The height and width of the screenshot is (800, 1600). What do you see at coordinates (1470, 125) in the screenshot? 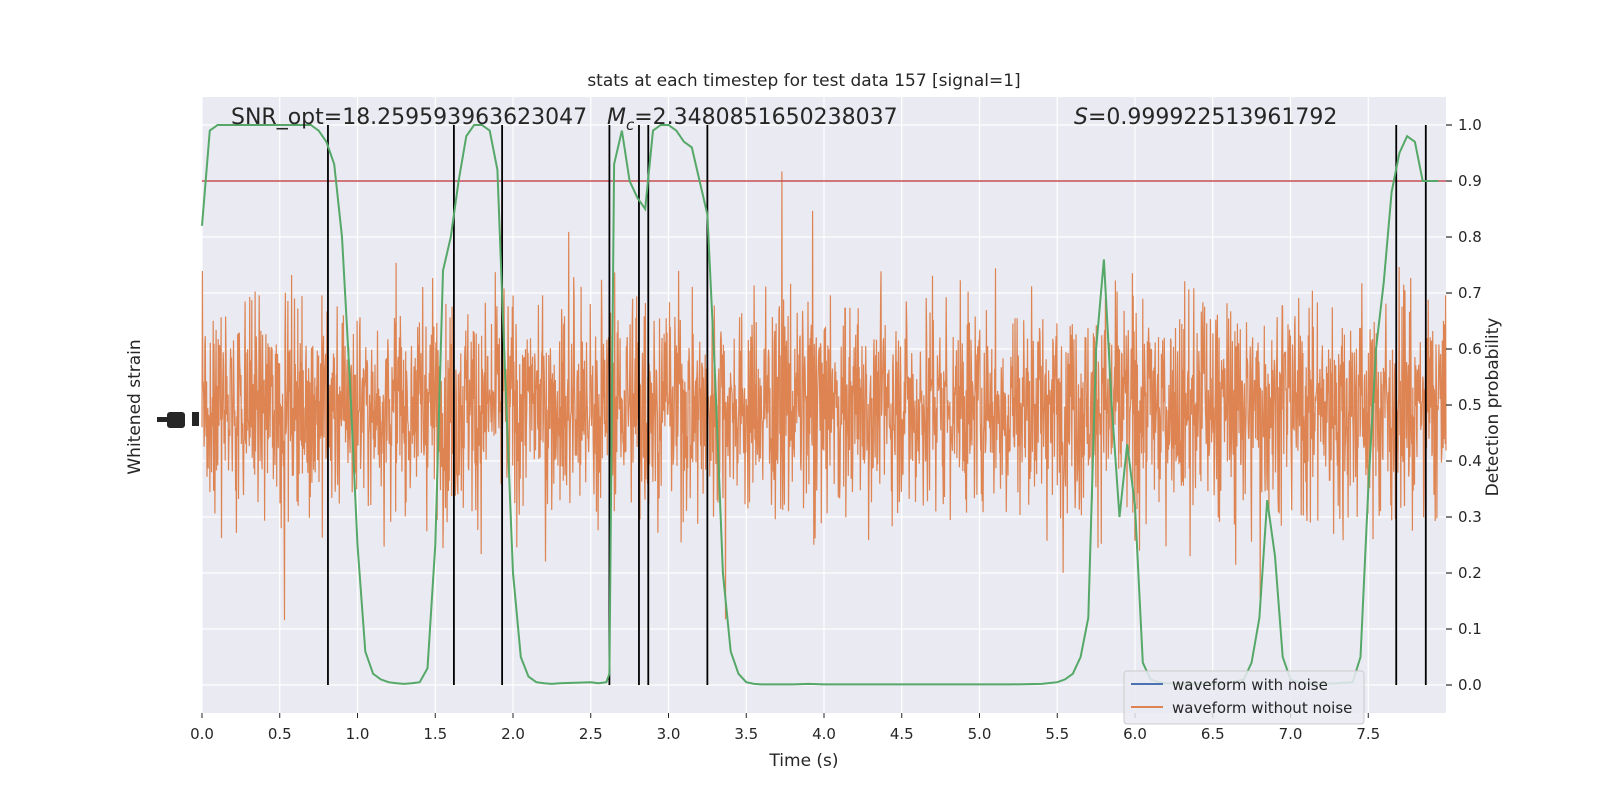
I see `y-tick-label-right: 1.0` at bounding box center [1470, 125].